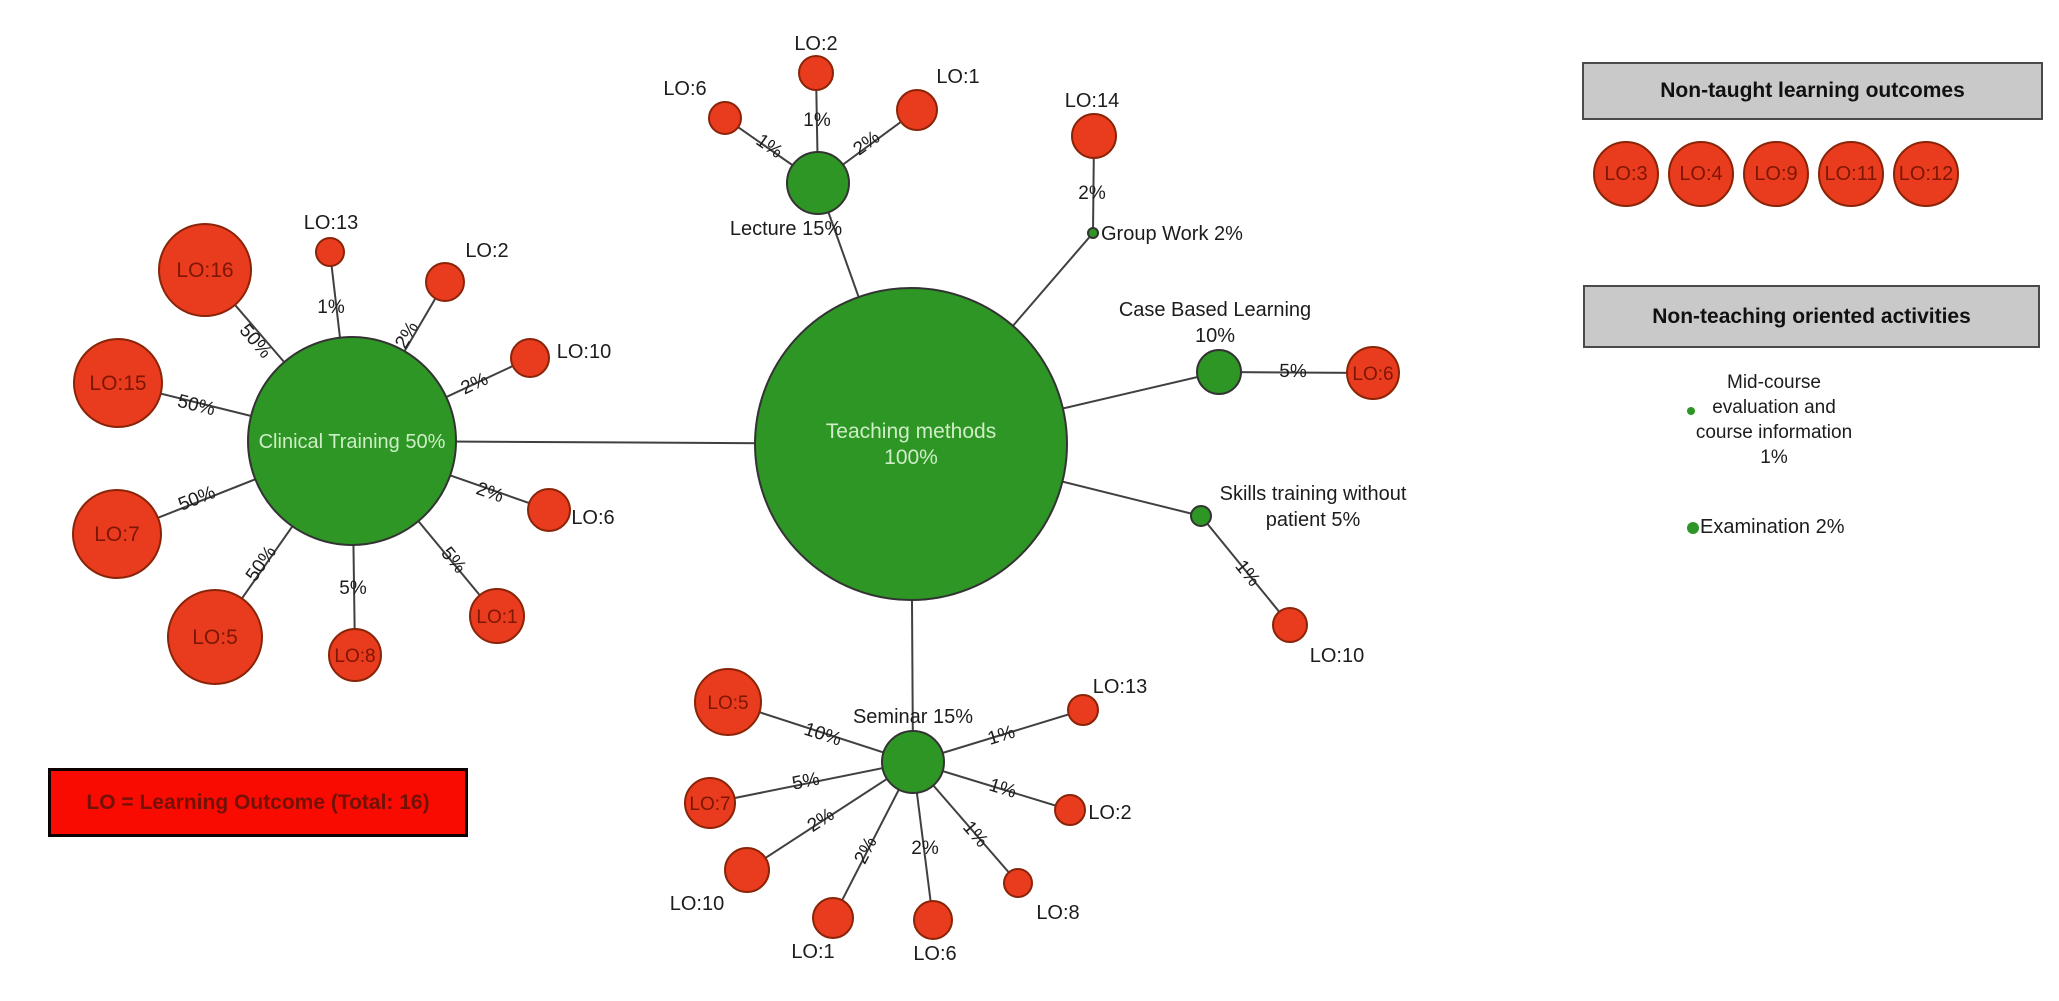 The height and width of the screenshot is (1001, 2059). I want to click on node-label-teaching: Teaching methods 100%, so click(911, 444).